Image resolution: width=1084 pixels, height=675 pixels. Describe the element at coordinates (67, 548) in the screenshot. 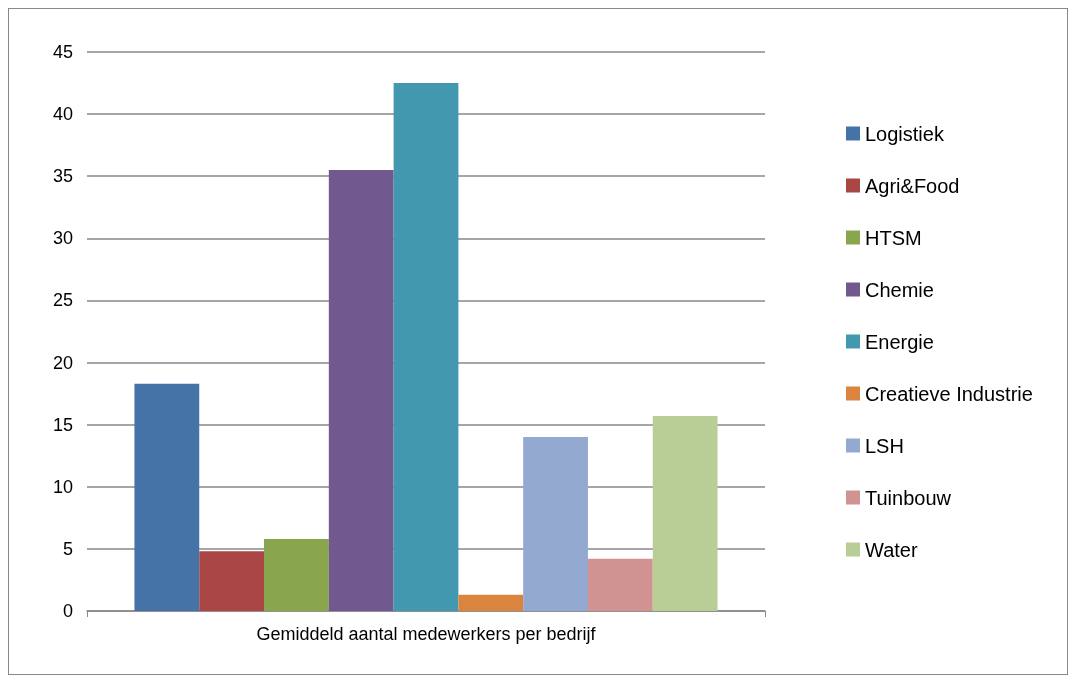

I see `y-tick-label: 5` at that location.